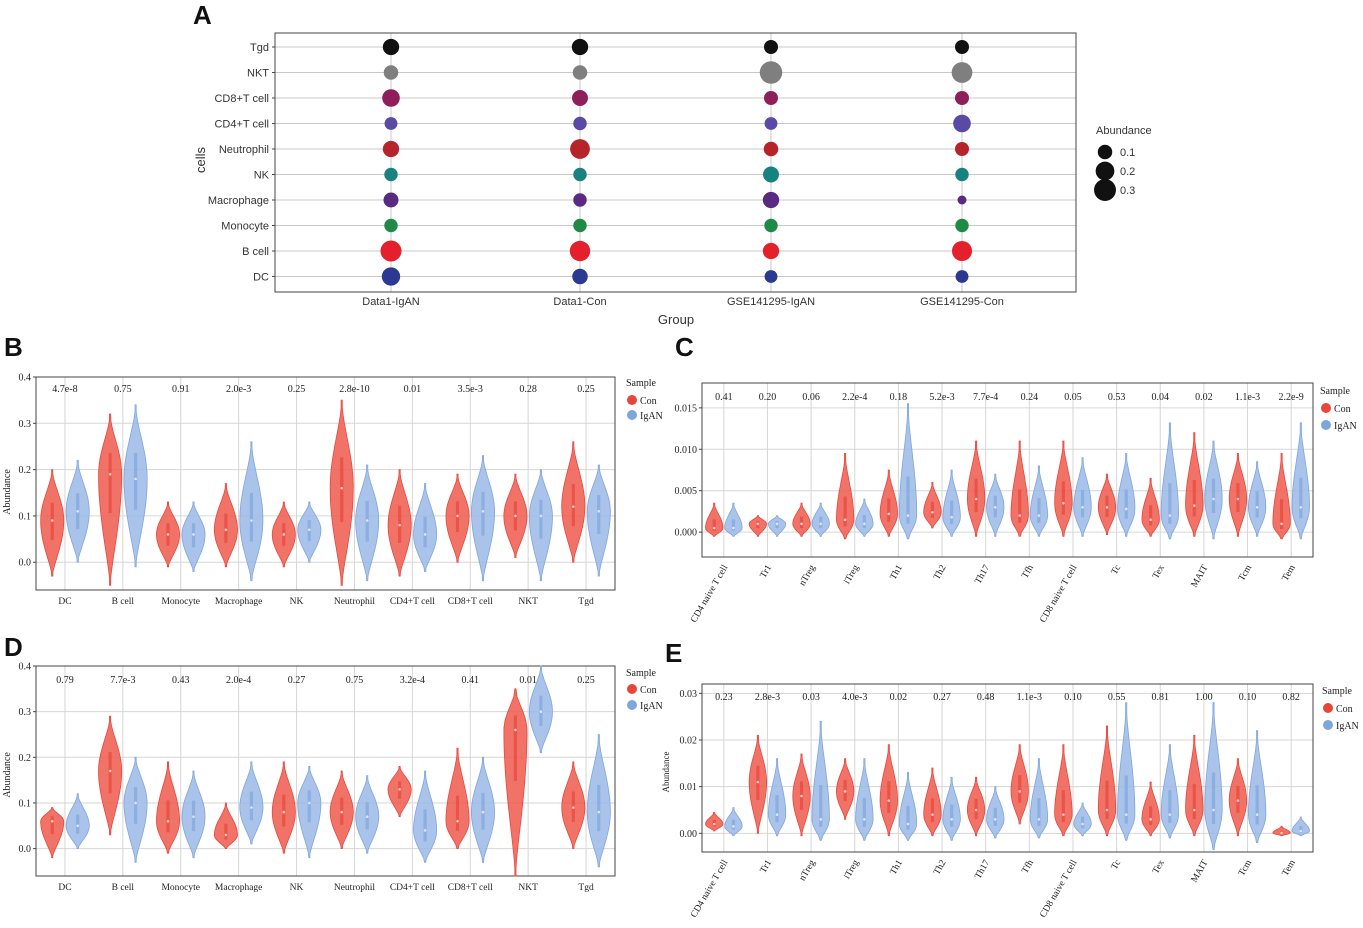  Describe the element at coordinates (1127, 172) in the screenshot. I see `legend-size-label: 0.2` at that location.